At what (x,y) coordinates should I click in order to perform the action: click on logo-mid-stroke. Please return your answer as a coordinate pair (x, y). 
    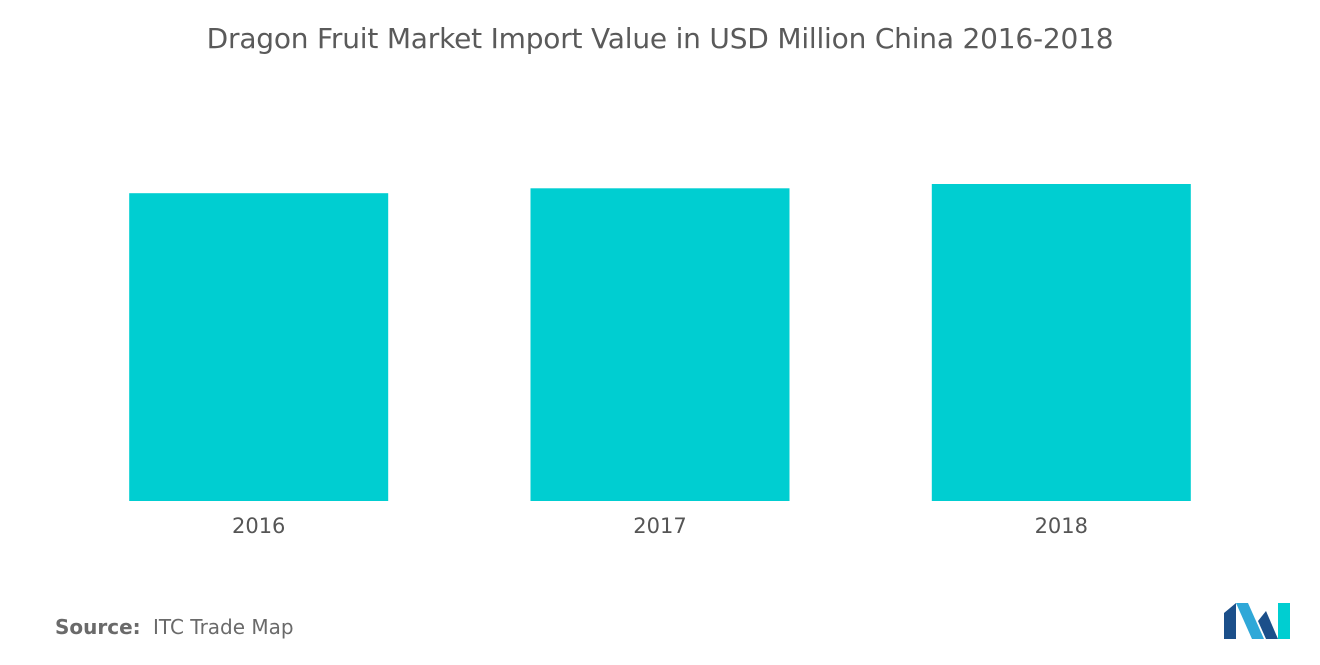
    Looking at the image, I should click on (1250, 621).